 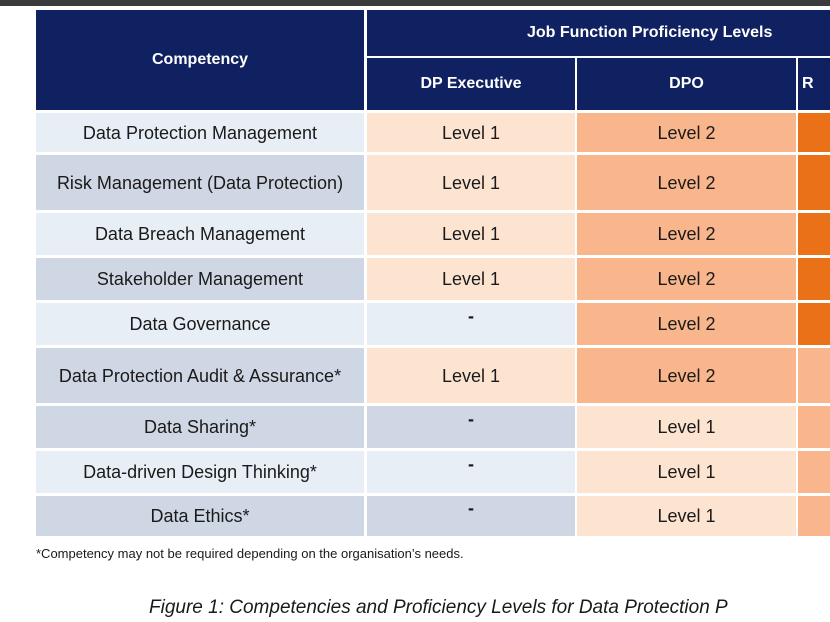 What do you see at coordinates (415, 3) in the screenshot?
I see `top-border` at bounding box center [415, 3].